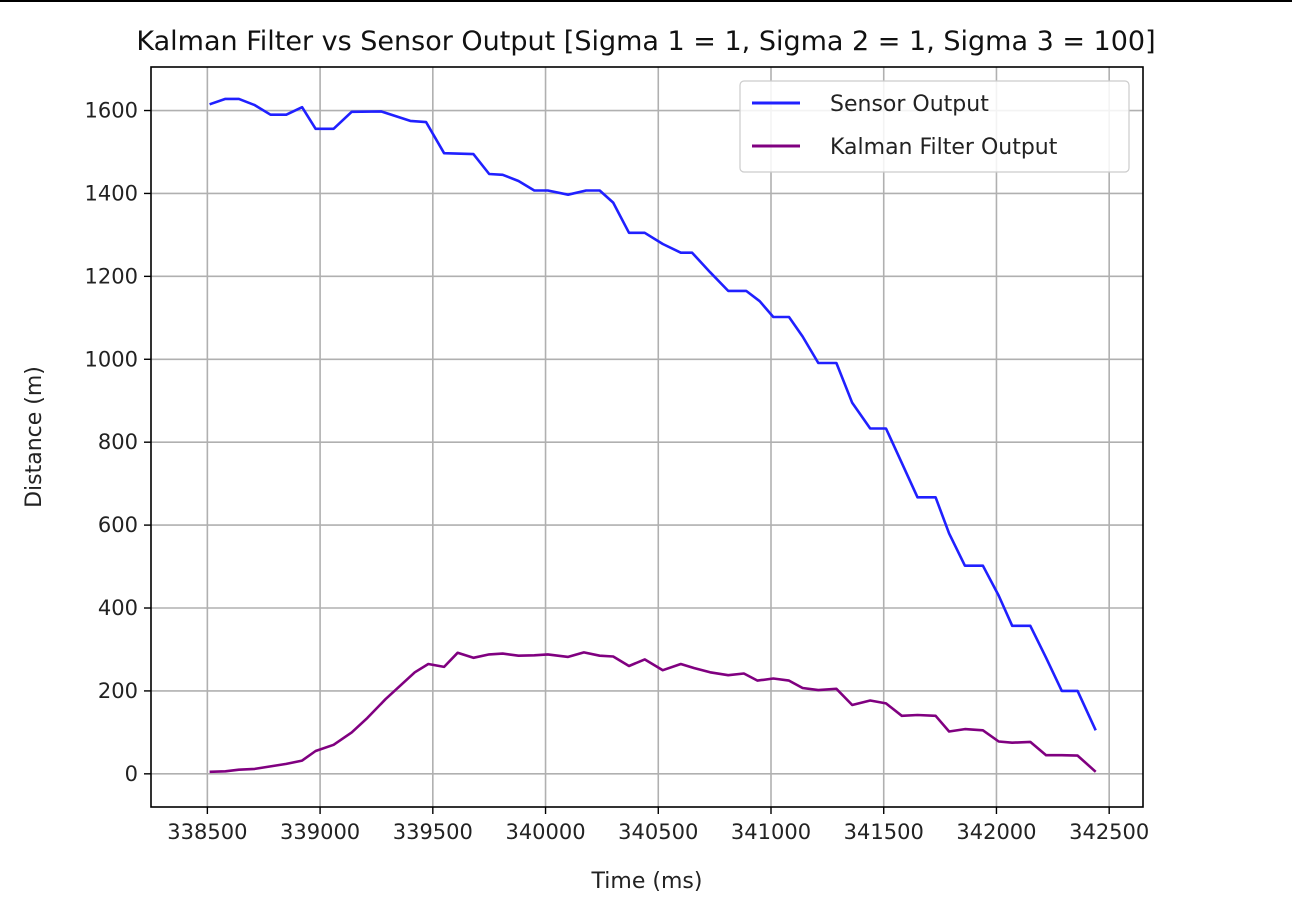 The height and width of the screenshot is (906, 1292). Describe the element at coordinates (111, 111) in the screenshot. I see `y-tick-label: 1600` at that location.